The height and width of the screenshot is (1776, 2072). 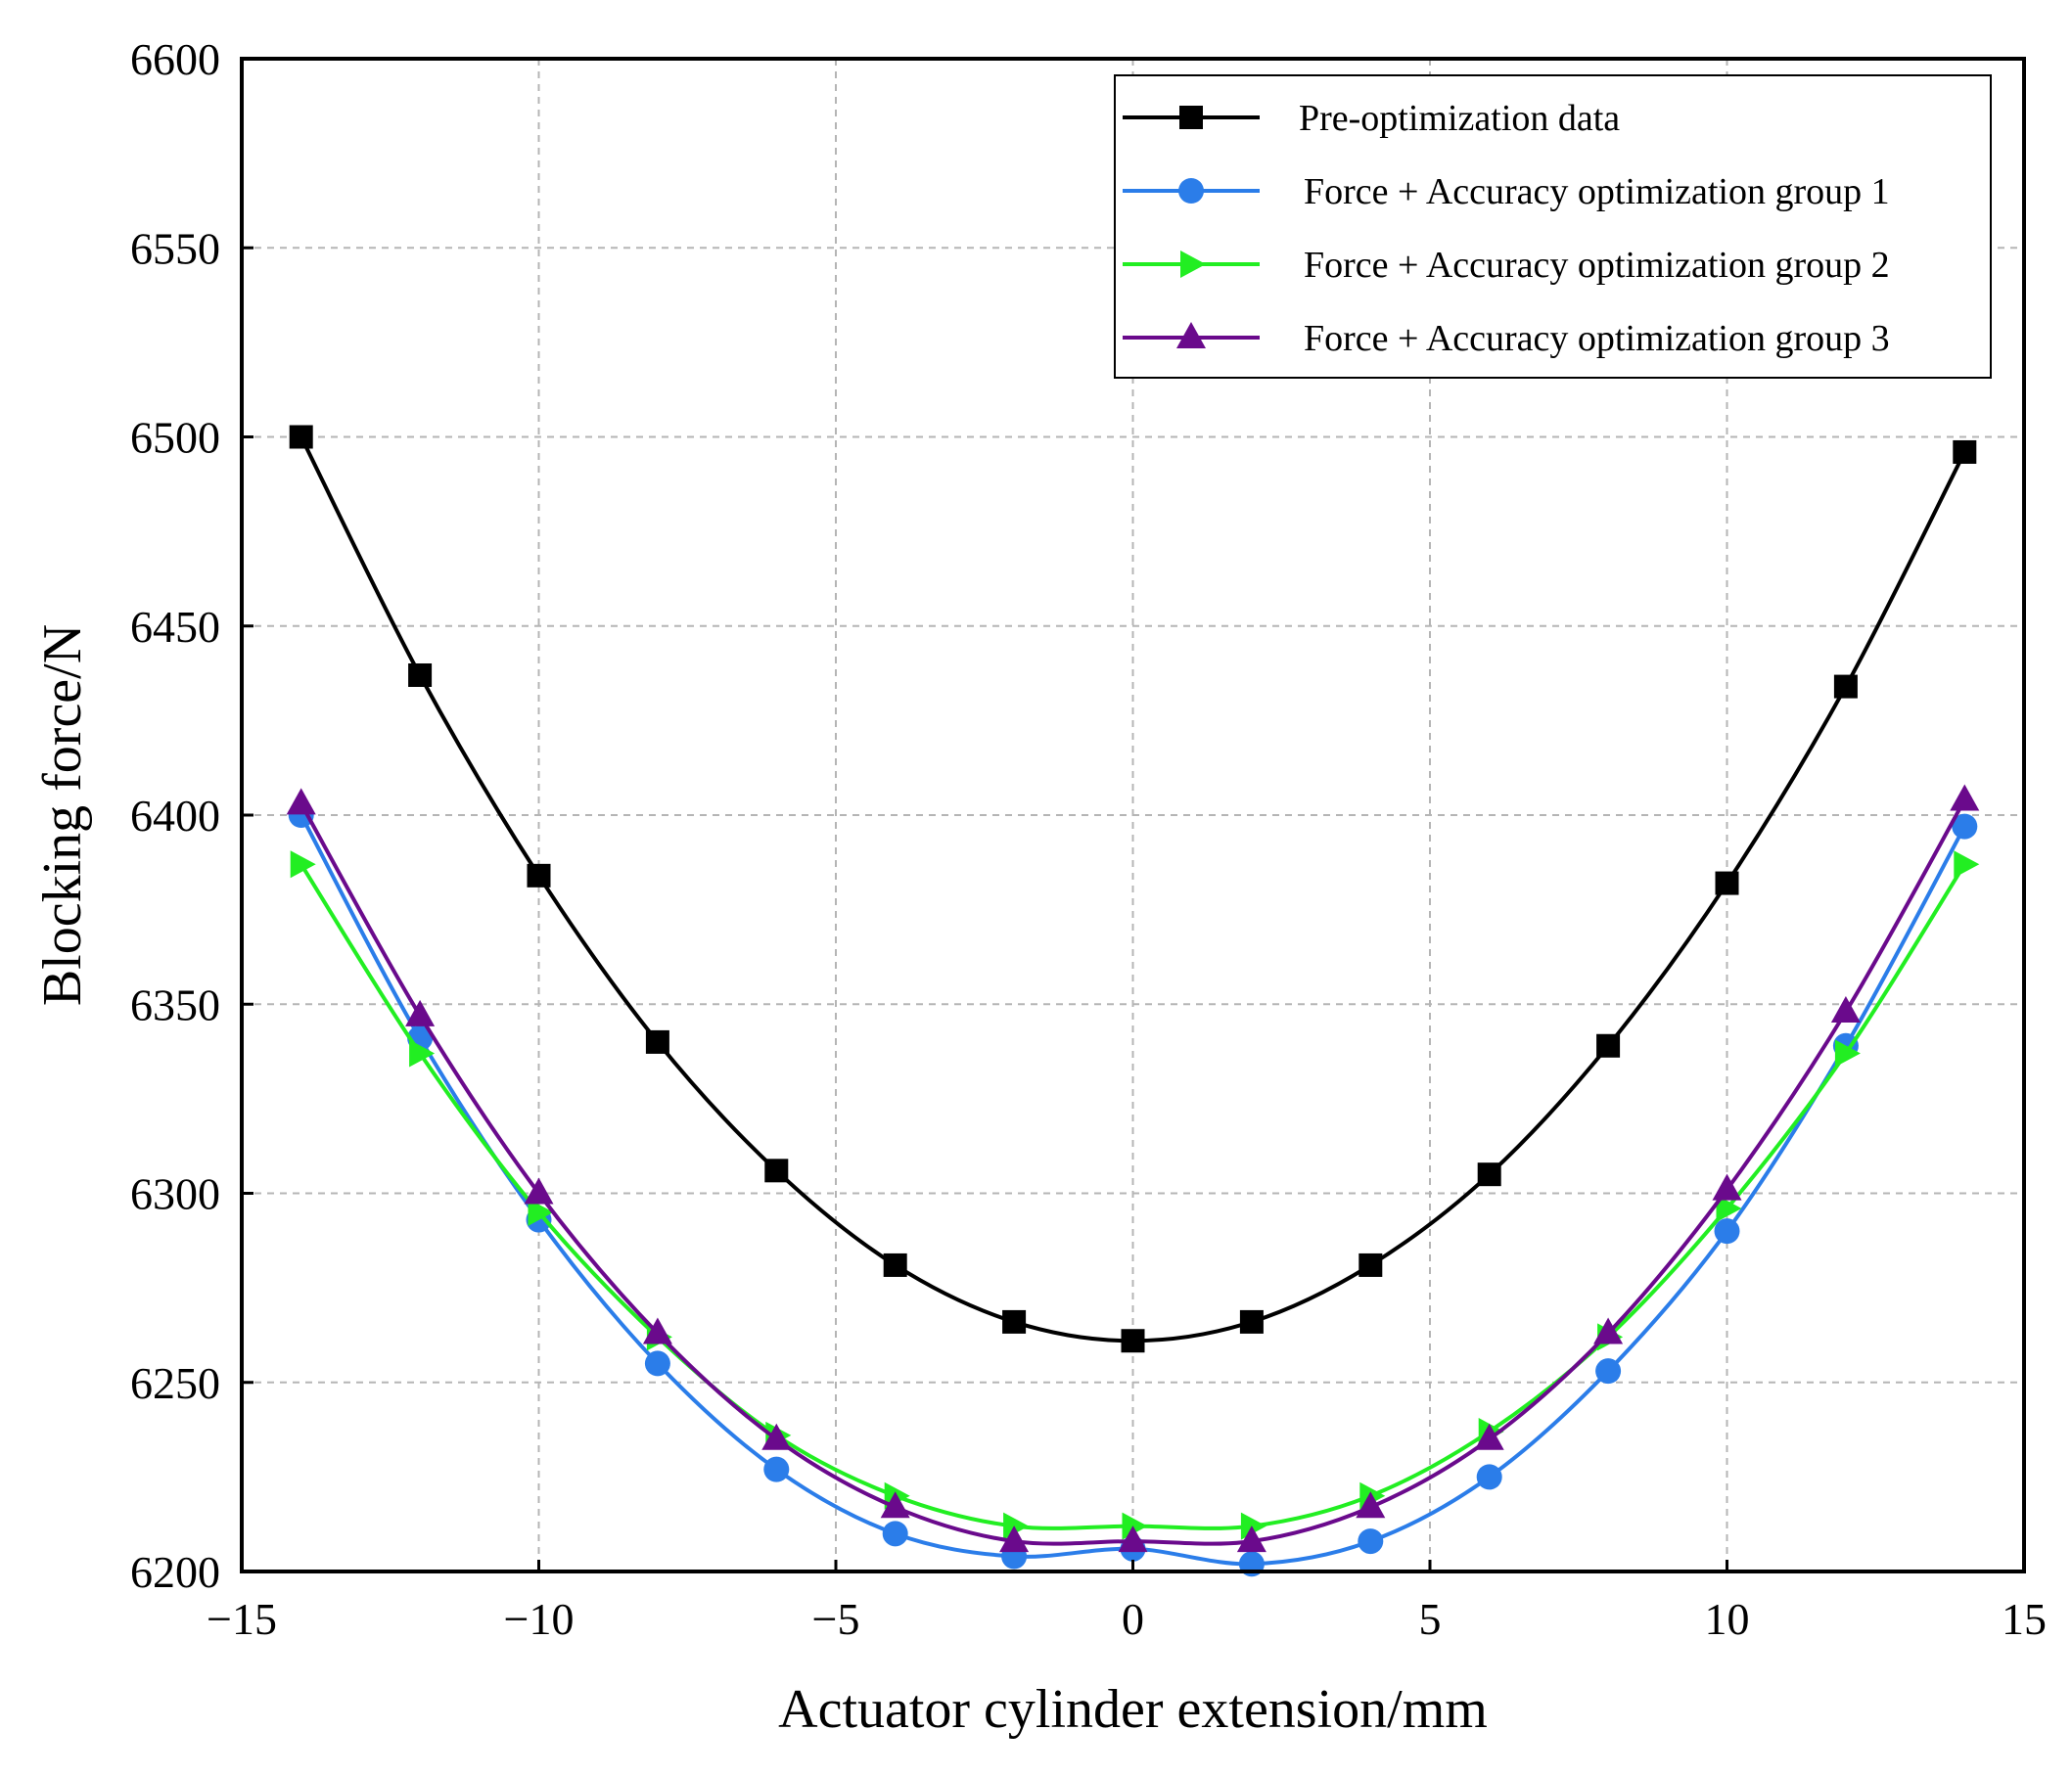 What do you see at coordinates (175, 1004) in the screenshot?
I see `y-tick-label: 6350` at bounding box center [175, 1004].